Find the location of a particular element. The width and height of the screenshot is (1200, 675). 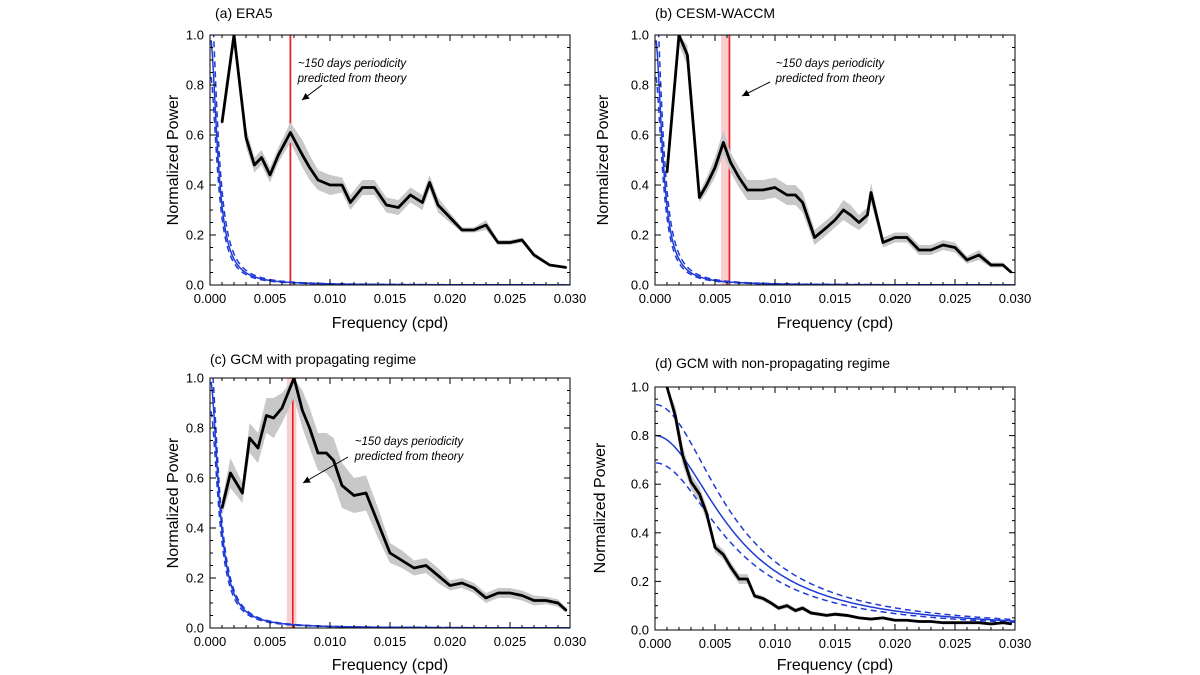

panel-title: (a) ERA5 is located at coordinates (244, 13).